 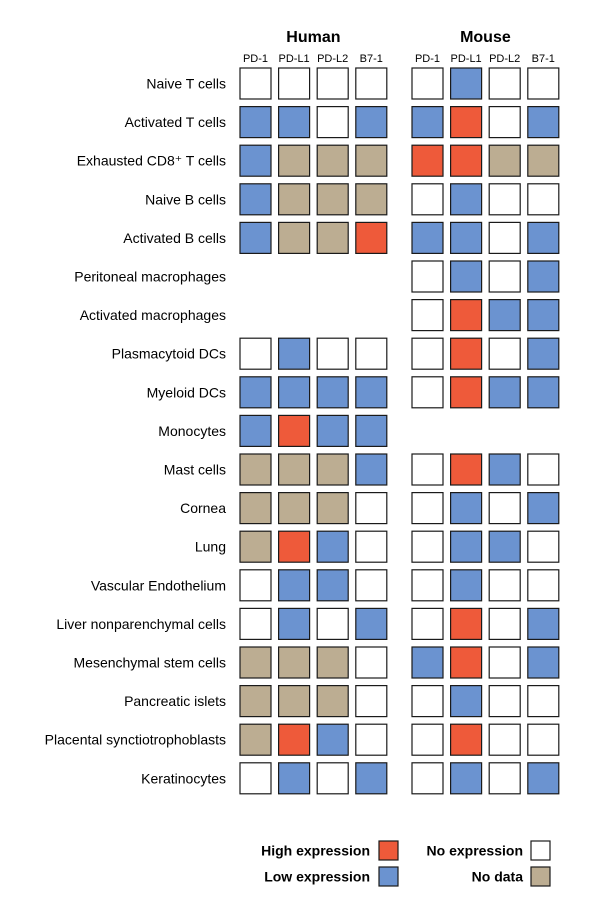 What do you see at coordinates (332, 778) in the screenshot?
I see `cell-human-keratinocytes-pd-l2` at bounding box center [332, 778].